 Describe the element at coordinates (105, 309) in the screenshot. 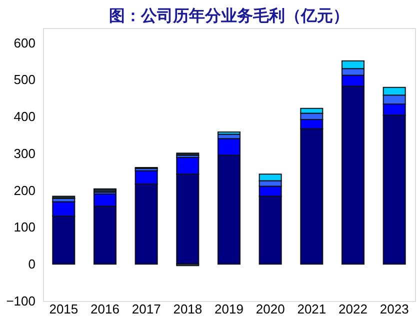

I see `x-tick-label: 2016` at that location.